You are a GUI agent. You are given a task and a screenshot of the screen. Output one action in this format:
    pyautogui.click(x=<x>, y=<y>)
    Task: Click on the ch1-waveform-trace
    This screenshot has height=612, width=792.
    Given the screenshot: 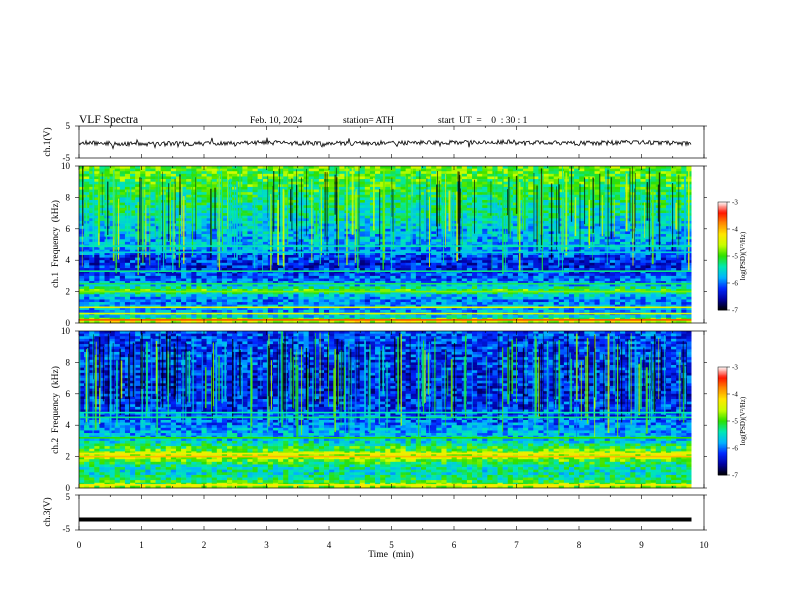 What is the action you would take?
    pyautogui.click(x=385, y=143)
    